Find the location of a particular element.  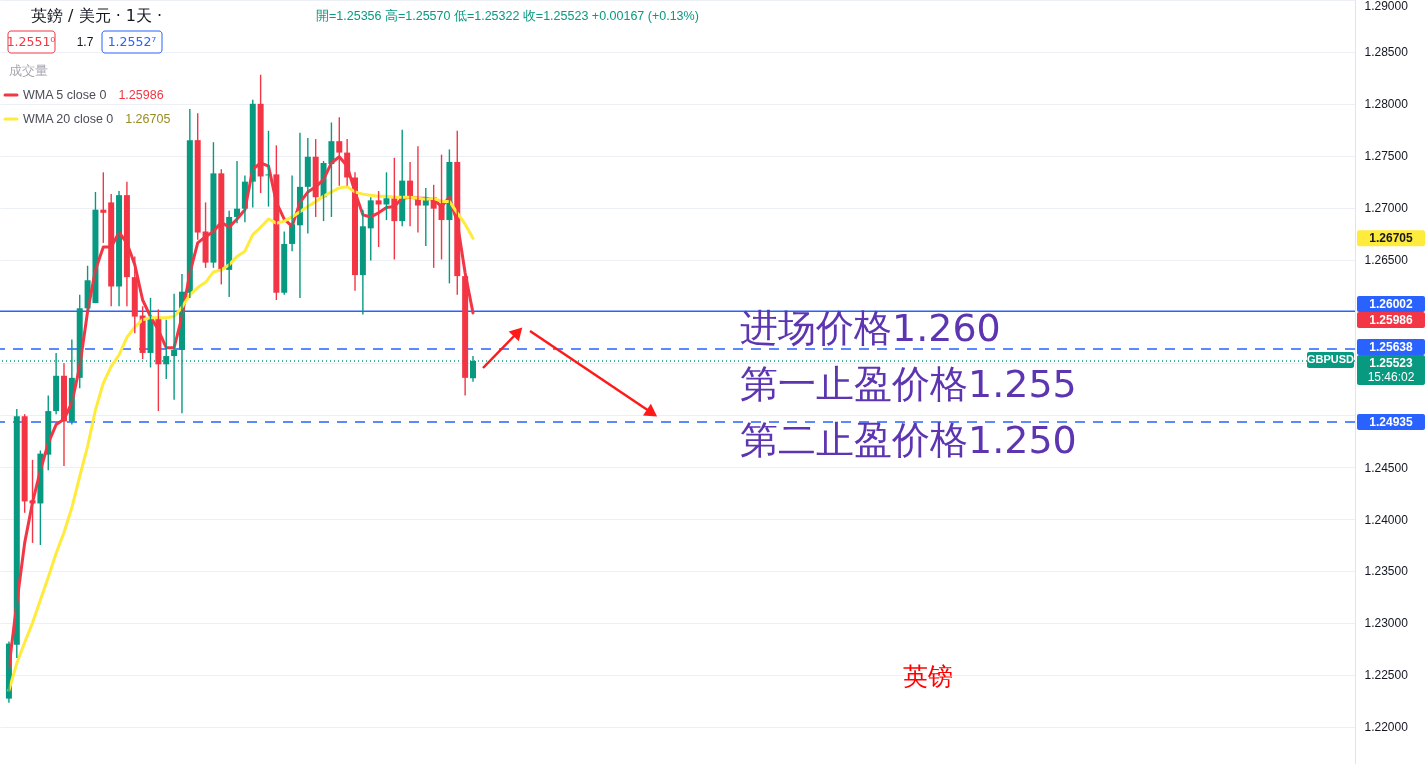

annotation: GBPUSD is located at coordinates (1330, 359).